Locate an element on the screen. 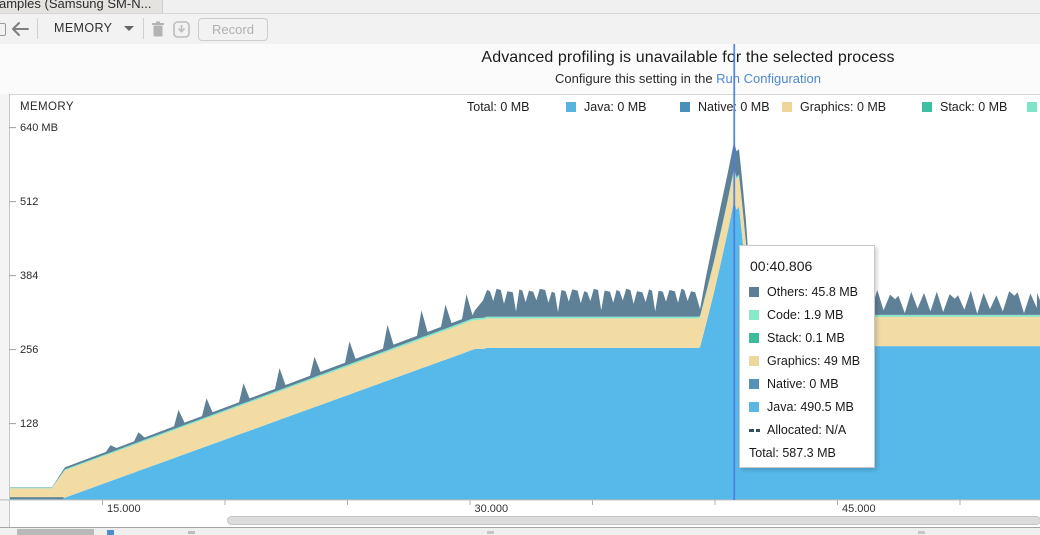  x-axis-label: 45.000 is located at coordinates (859, 509).